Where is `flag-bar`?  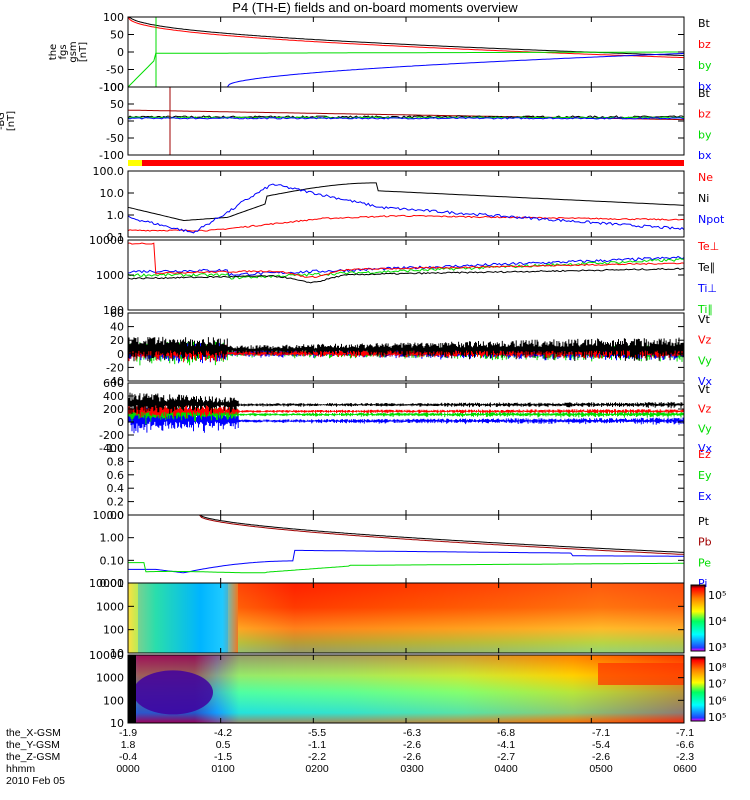 flag-bar is located at coordinates (406, 163).